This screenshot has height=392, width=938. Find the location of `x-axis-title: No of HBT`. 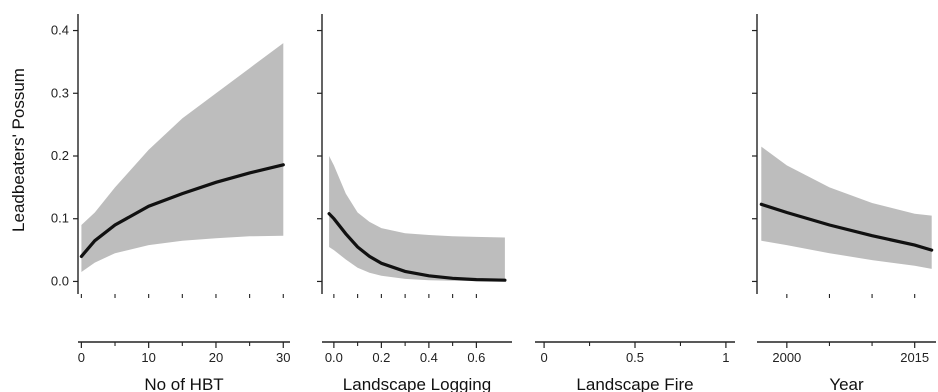

x-axis-title: No of HBT is located at coordinates (183, 383).